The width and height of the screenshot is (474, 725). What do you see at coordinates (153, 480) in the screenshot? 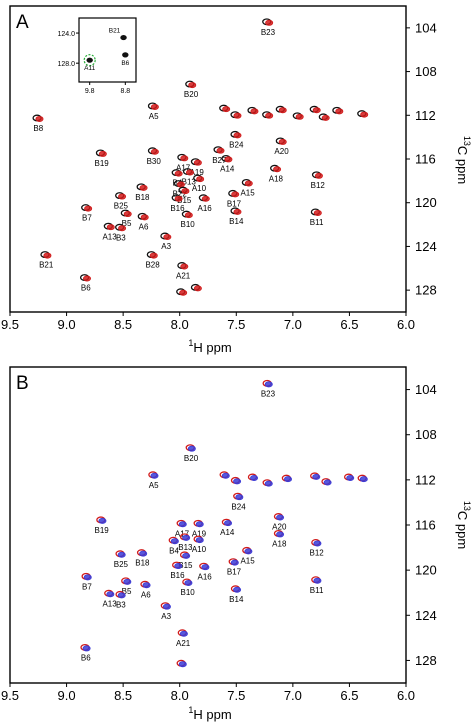
I see `peak: A5` at bounding box center [153, 480].